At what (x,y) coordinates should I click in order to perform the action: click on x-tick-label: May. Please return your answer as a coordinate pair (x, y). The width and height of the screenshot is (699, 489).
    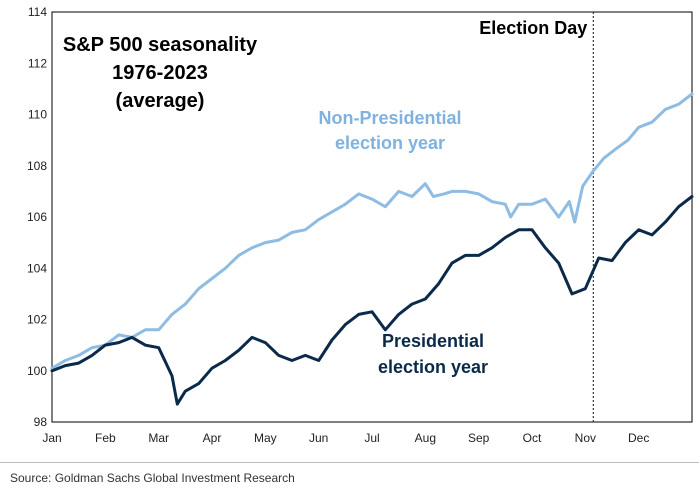
    Looking at the image, I should click on (265, 438).